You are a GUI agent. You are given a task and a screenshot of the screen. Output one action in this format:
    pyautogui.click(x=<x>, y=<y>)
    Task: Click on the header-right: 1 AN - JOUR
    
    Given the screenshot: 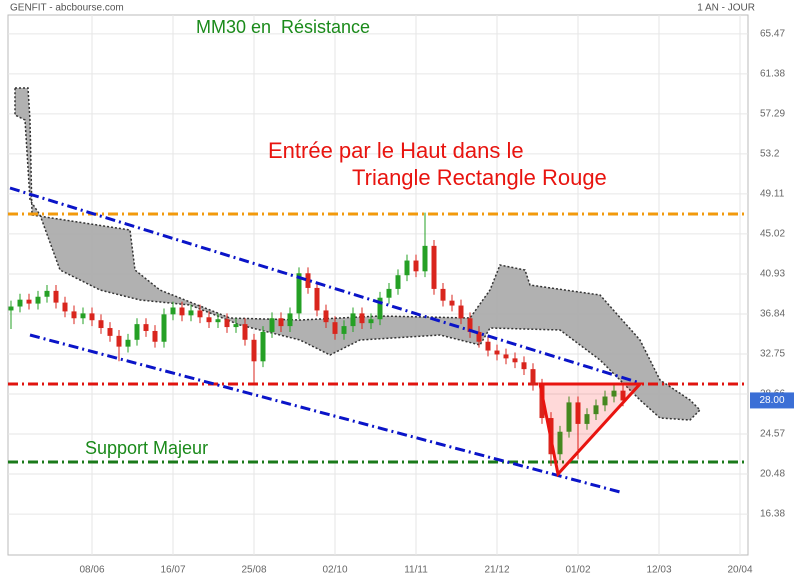 What is the action you would take?
    pyautogui.click(x=726, y=8)
    